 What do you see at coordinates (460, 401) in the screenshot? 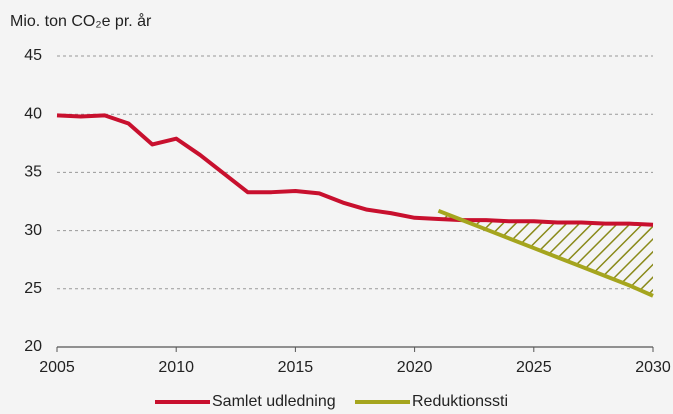
I see `legend-label: Reduktionssti` at bounding box center [460, 401].